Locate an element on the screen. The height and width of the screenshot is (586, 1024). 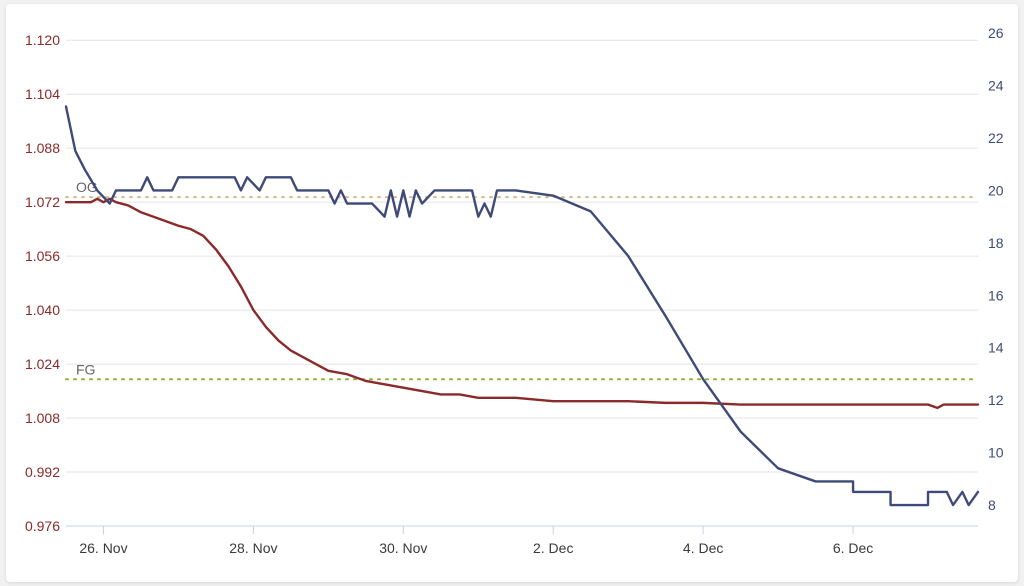
y-left-tick-label: 1.088 is located at coordinates (42, 148).